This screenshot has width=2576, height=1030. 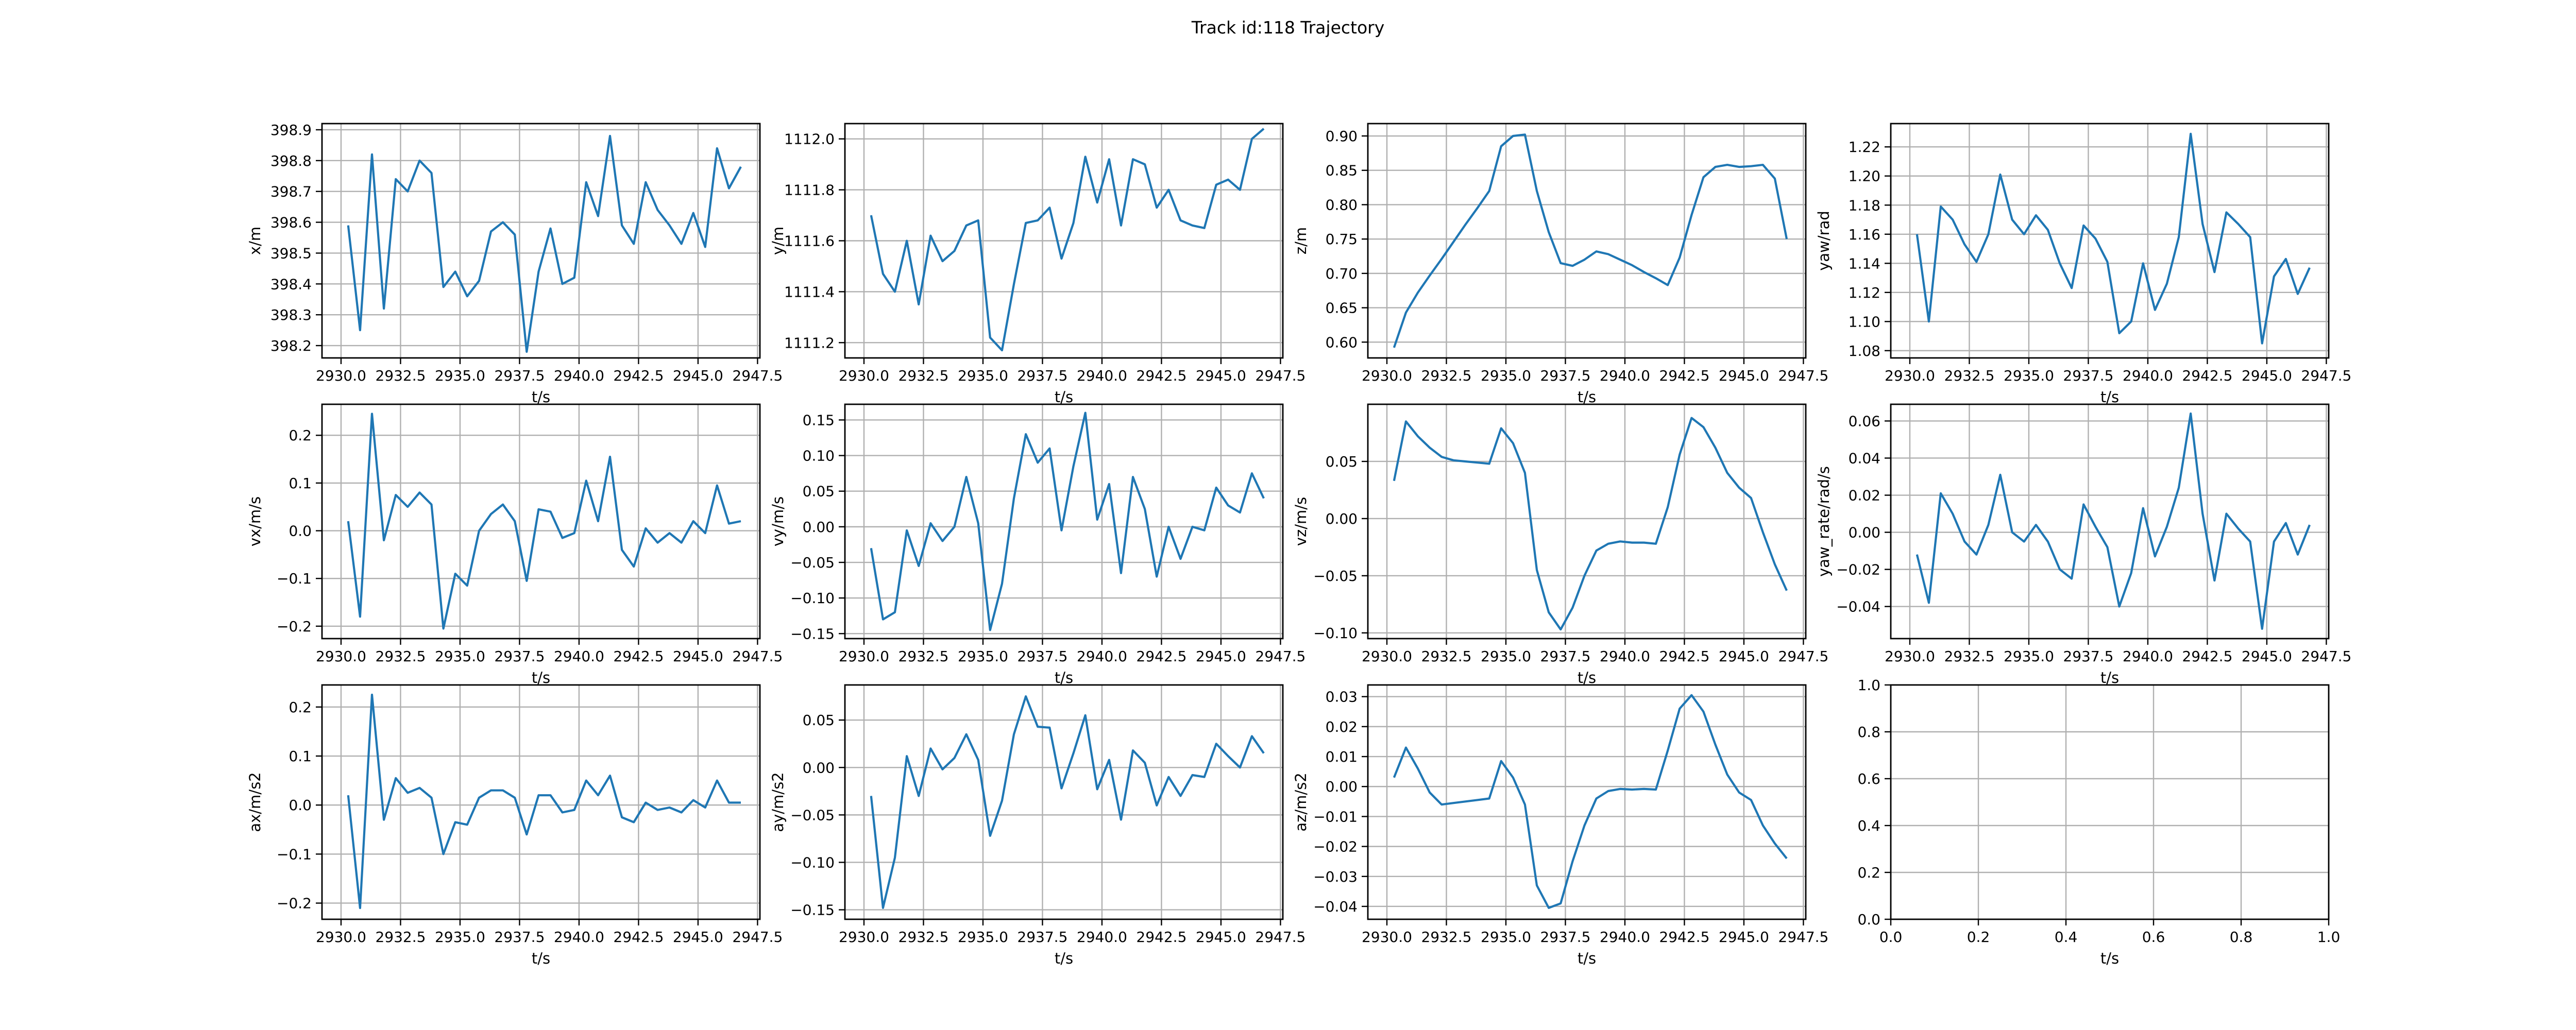 I want to click on y-tick-label: −0.01, so click(x=1335, y=816).